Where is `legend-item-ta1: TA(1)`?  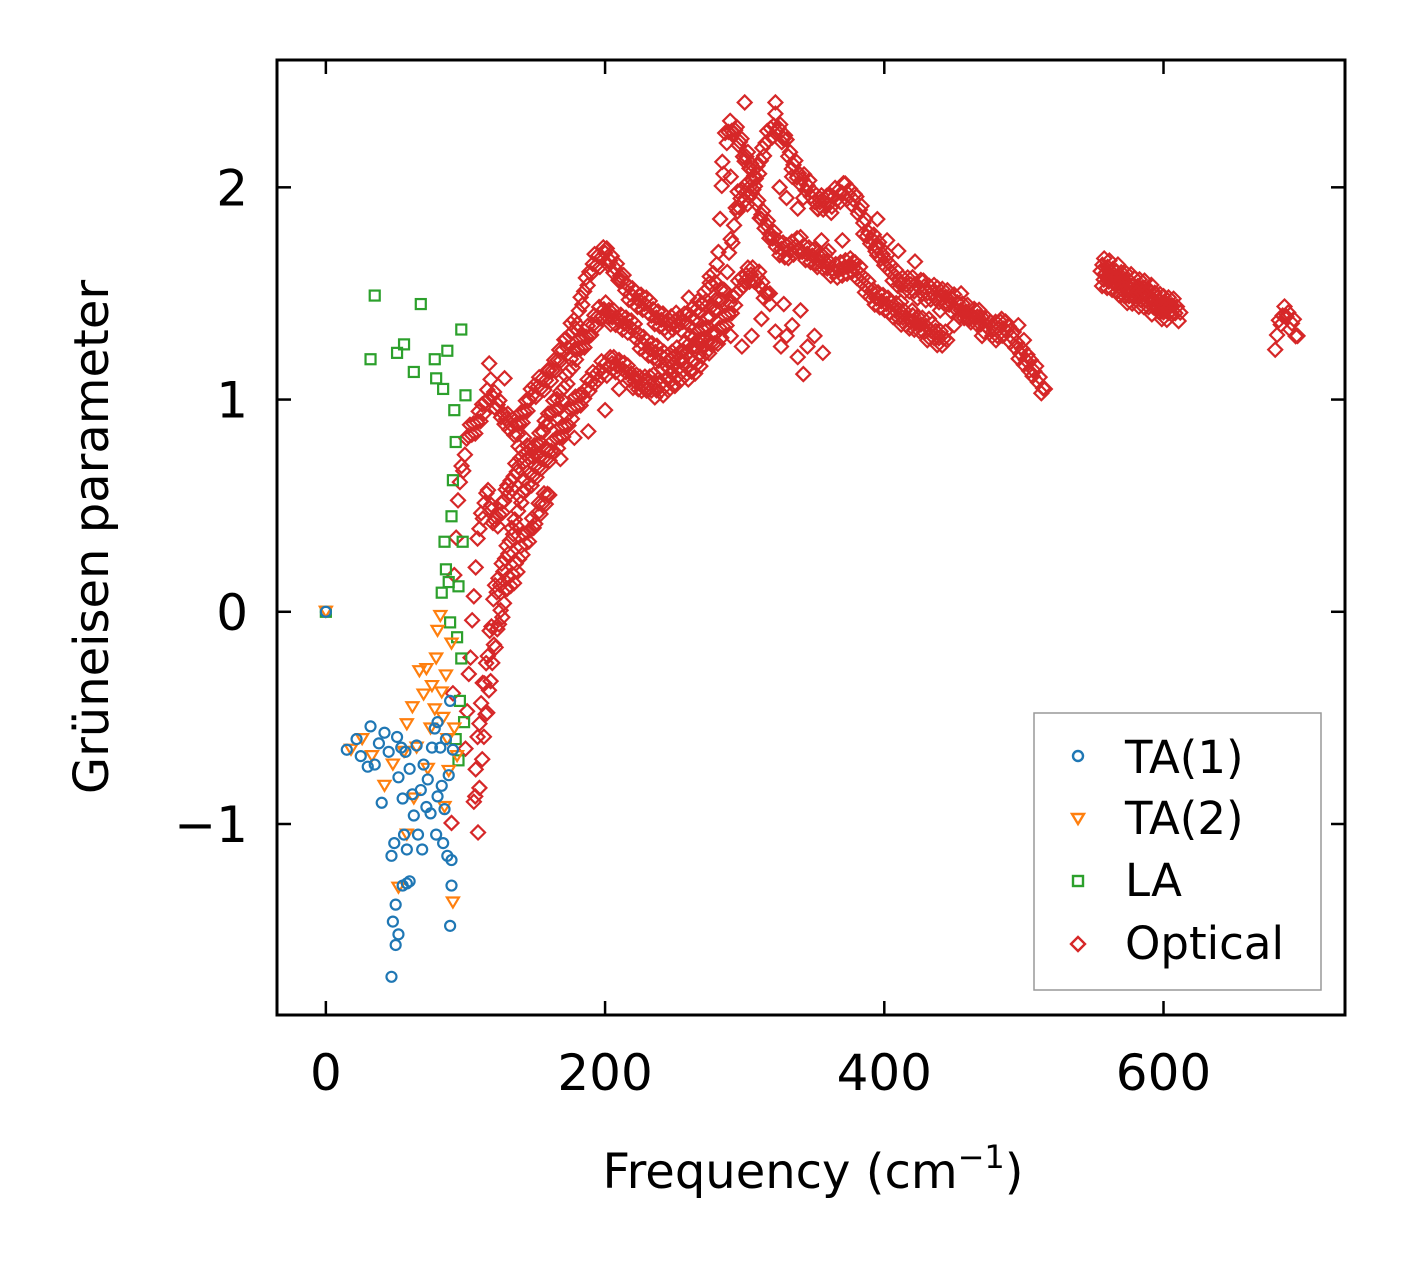
legend-item-ta1: TA(1) is located at coordinates (1157, 757).